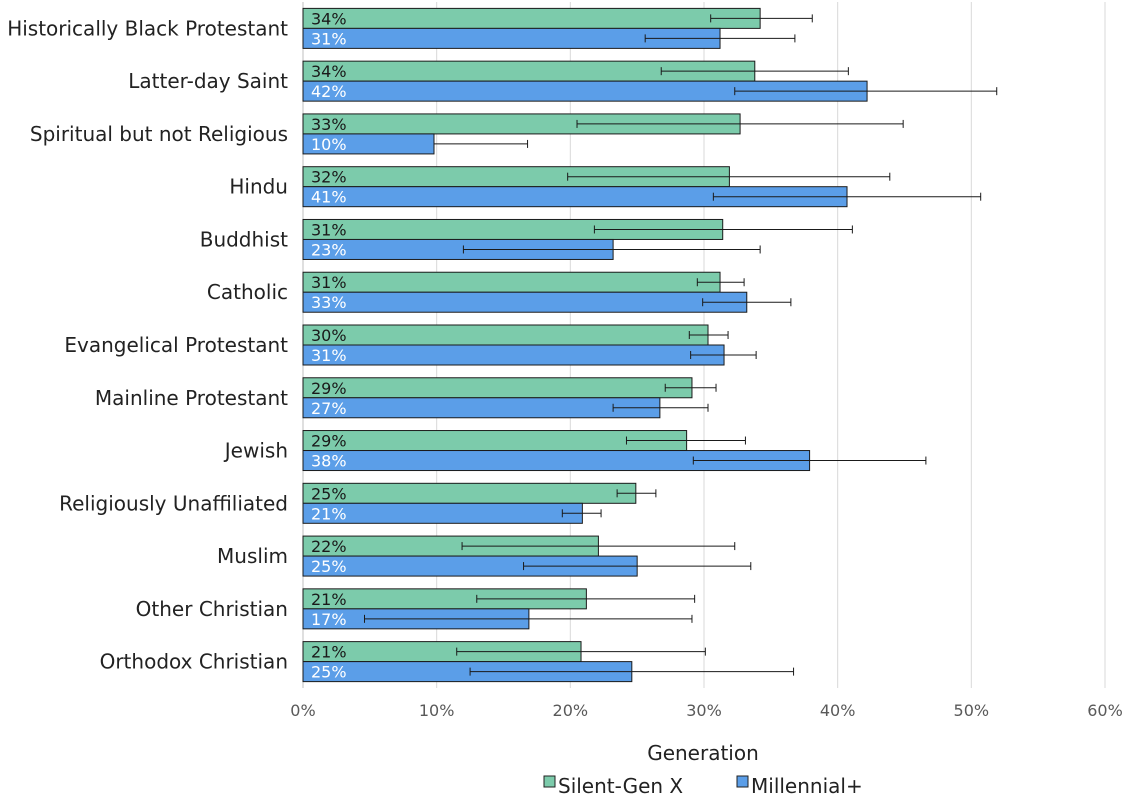 This screenshot has height=797, width=1125. What do you see at coordinates (194, 662) in the screenshot?
I see `category-label: Orthodox Christian` at bounding box center [194, 662].